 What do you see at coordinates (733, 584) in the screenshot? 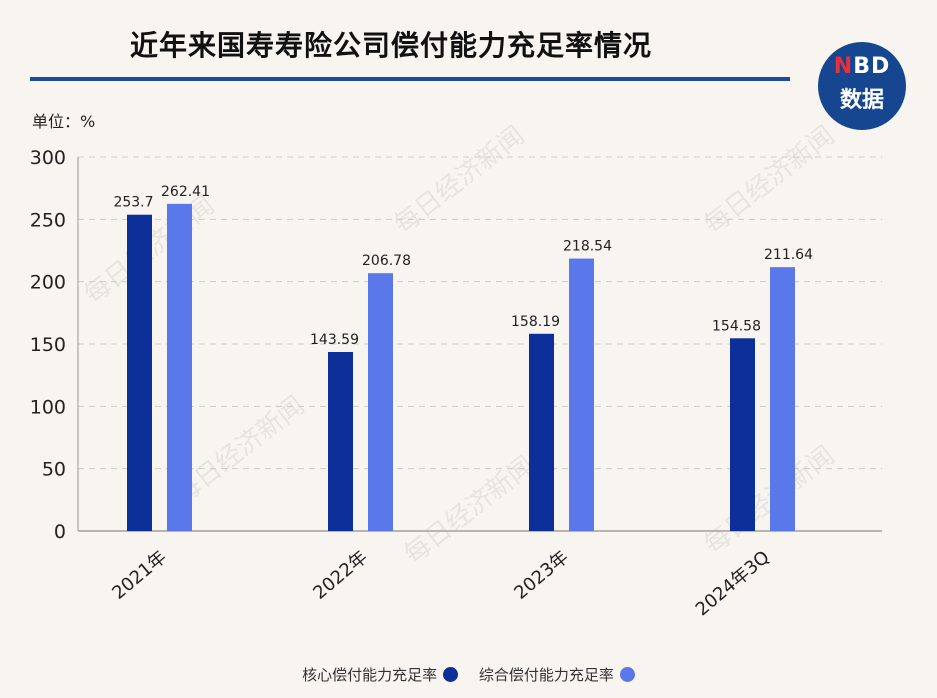
I see `x-tick-label: 2024年3Q` at bounding box center [733, 584].